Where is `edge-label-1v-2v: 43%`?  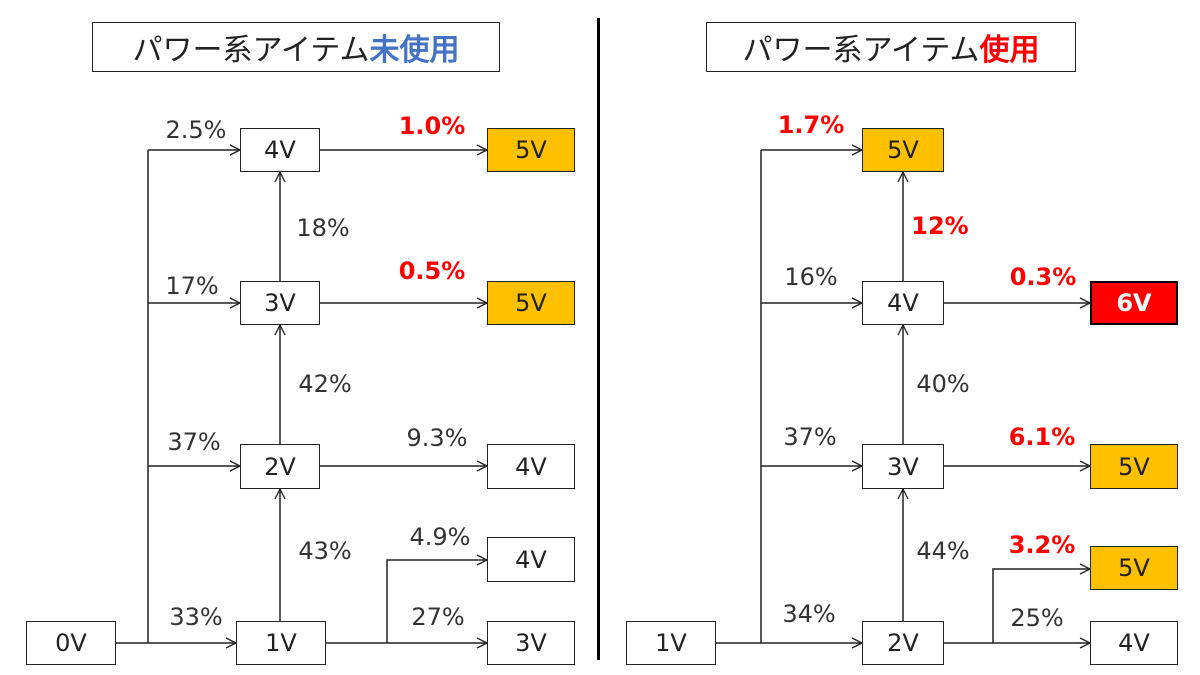
edge-label-1v-2v: 43% is located at coordinates (325, 551).